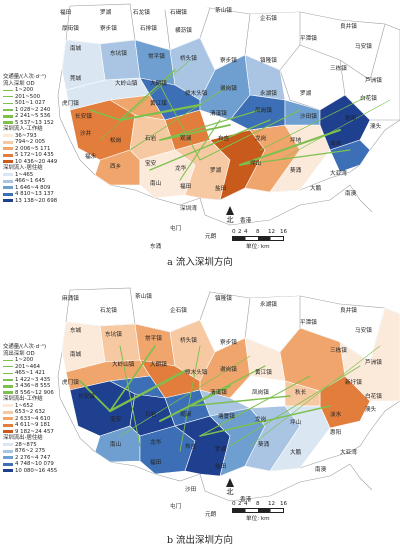 Image resolution: width=400 pixels, height=560 pixels. What do you see at coordinates (178, 310) in the screenshot?
I see `town-label: 企石镇` at bounding box center [178, 310].